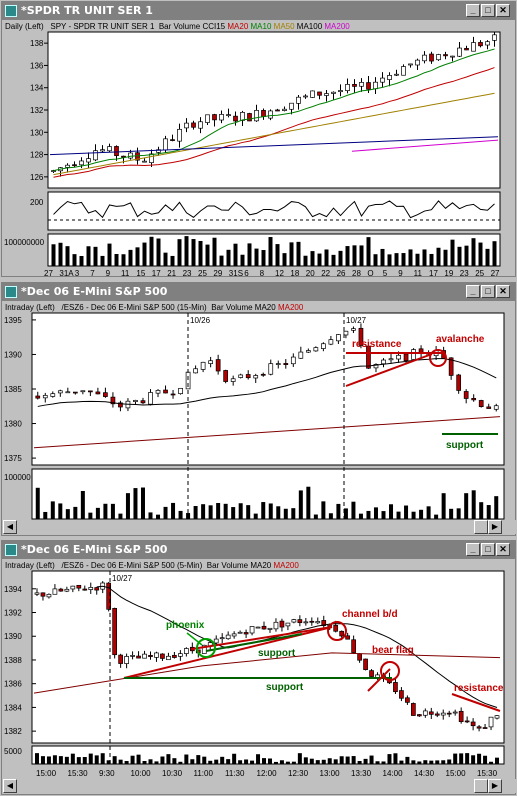 The width and height of the screenshot is (517, 796). I want to click on x-axis-label: 3, so click(77, 273).